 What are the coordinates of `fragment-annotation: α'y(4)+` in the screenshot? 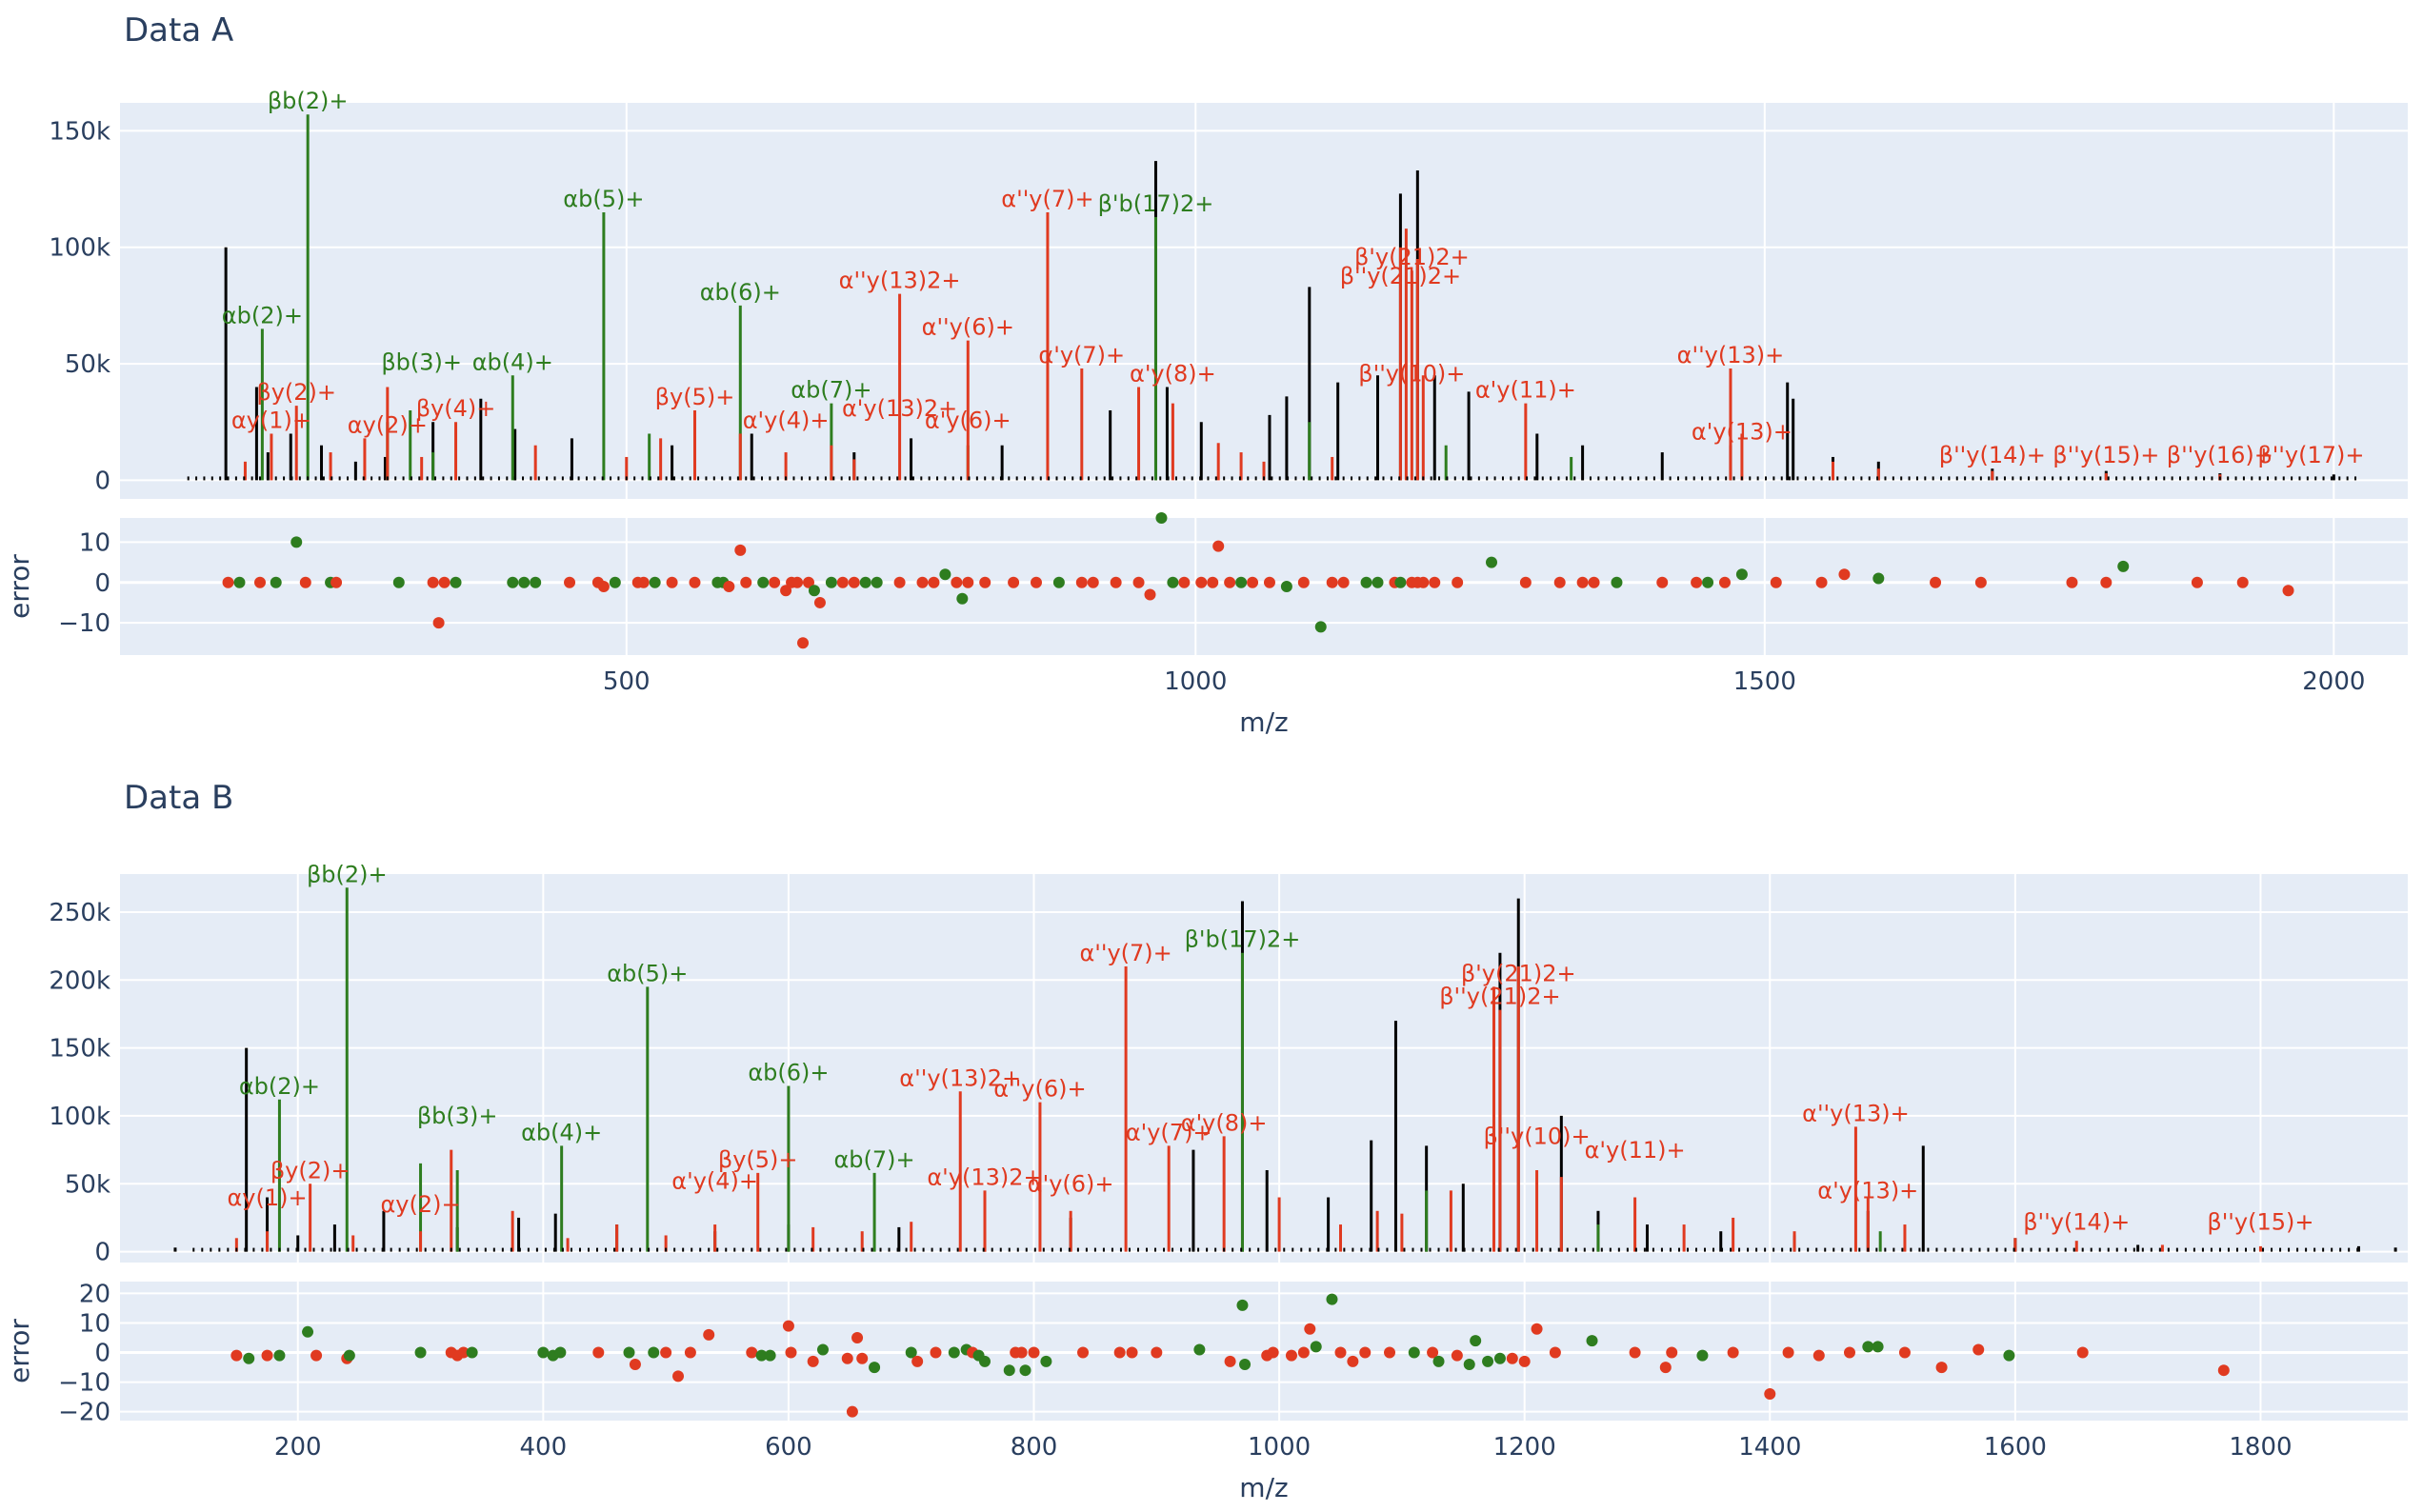 It's located at (786, 420).